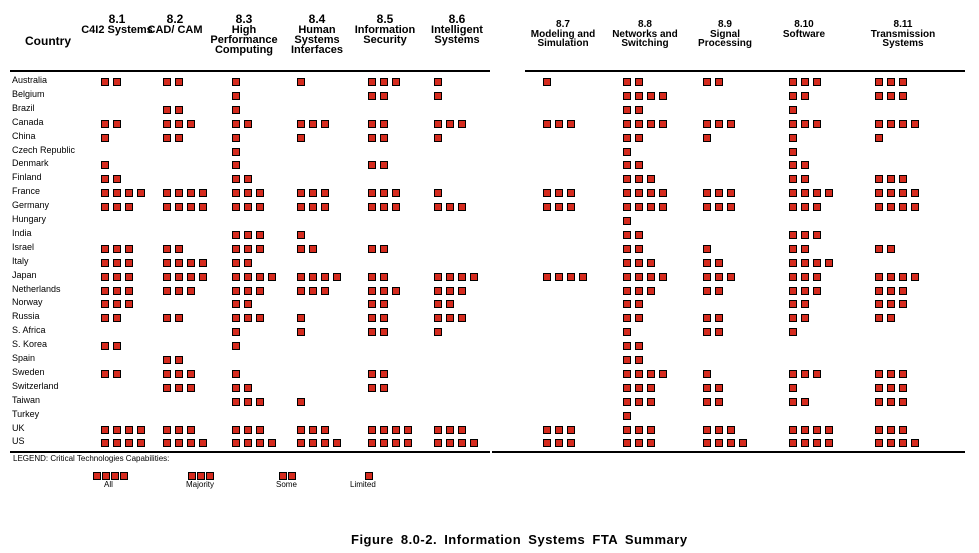 The height and width of the screenshot is (553, 979). I want to click on column-title: Human Systems Interfaces, so click(317, 40).